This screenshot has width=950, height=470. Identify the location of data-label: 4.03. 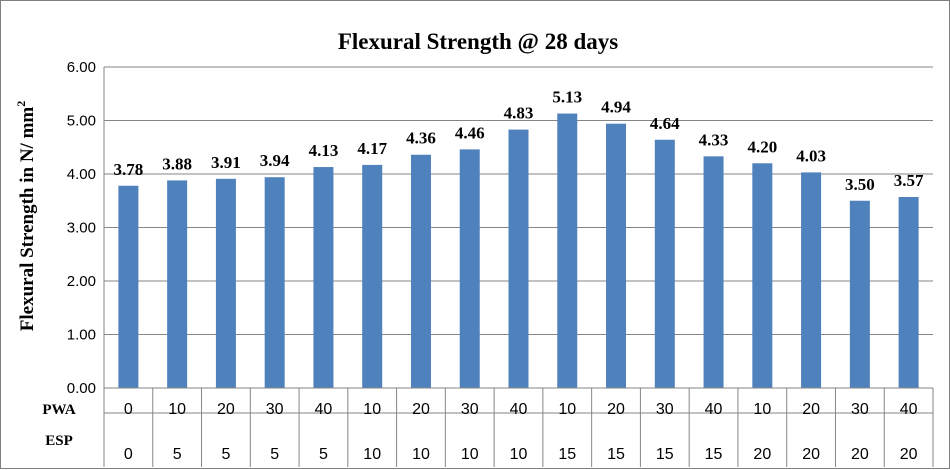
(811, 155).